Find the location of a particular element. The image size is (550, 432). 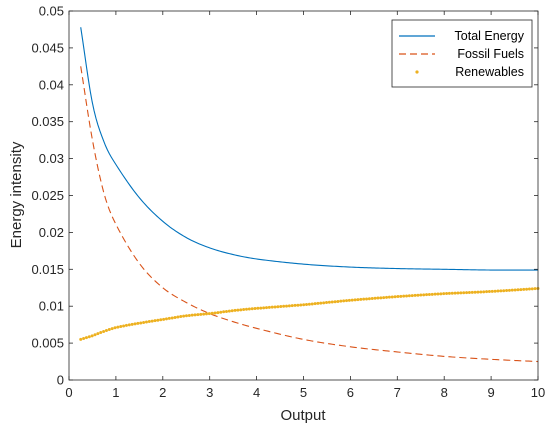

y-tick-label: 0 is located at coordinates (60, 380).